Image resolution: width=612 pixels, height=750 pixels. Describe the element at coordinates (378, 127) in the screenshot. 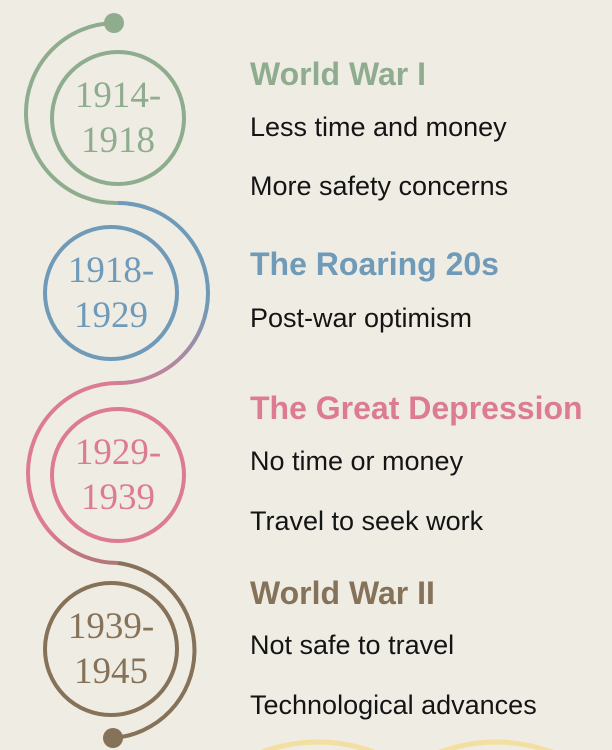

I see `era-point: Less time and money` at that location.